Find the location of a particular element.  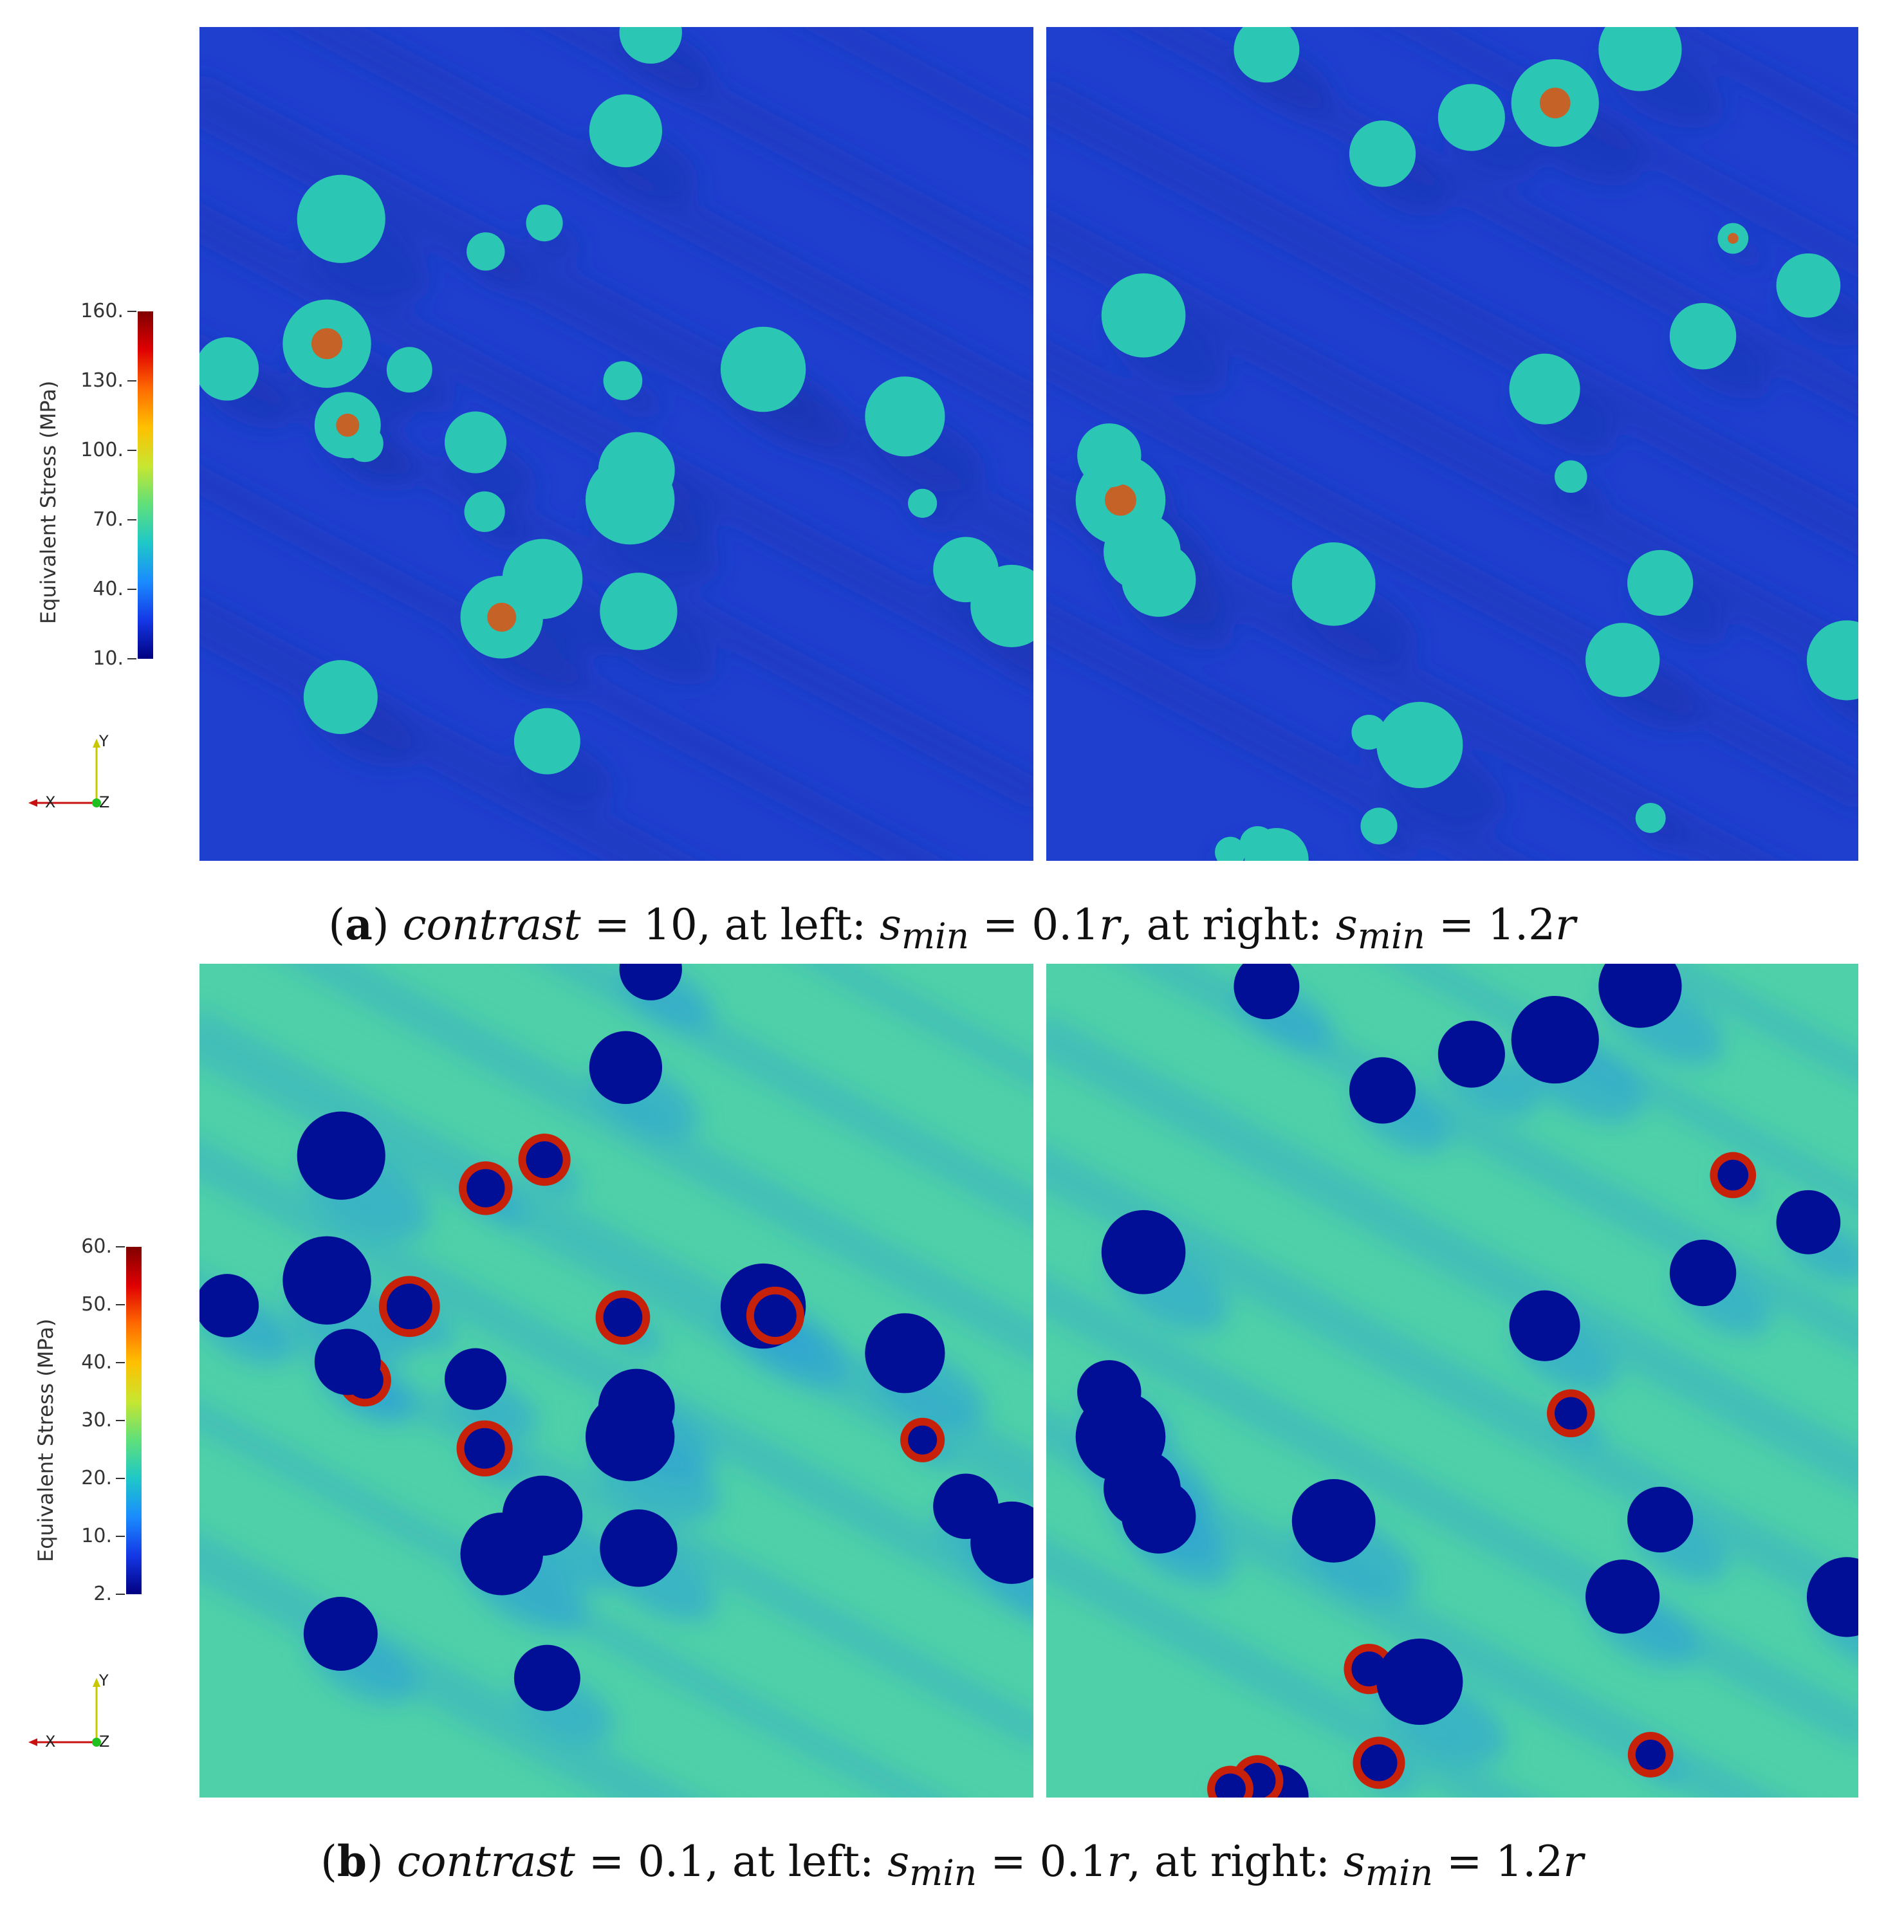

caption-a-sub2: min is located at coordinates (1391, 936).